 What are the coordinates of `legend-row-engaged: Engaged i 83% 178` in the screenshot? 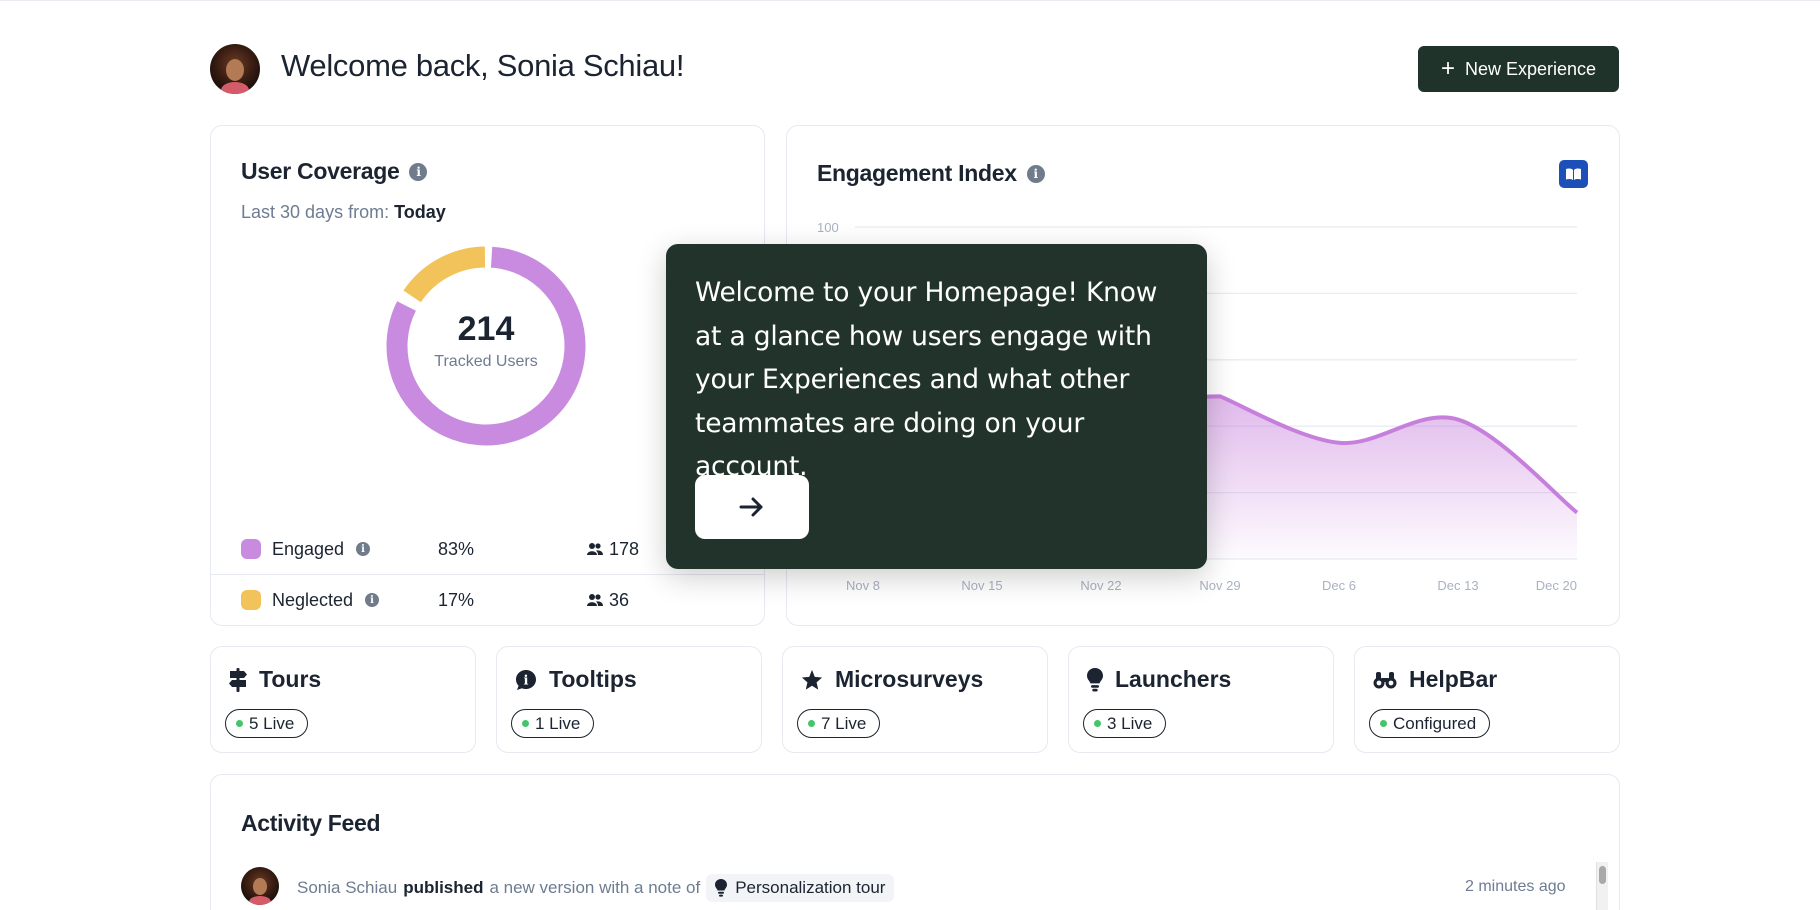 It's located at (487, 549).